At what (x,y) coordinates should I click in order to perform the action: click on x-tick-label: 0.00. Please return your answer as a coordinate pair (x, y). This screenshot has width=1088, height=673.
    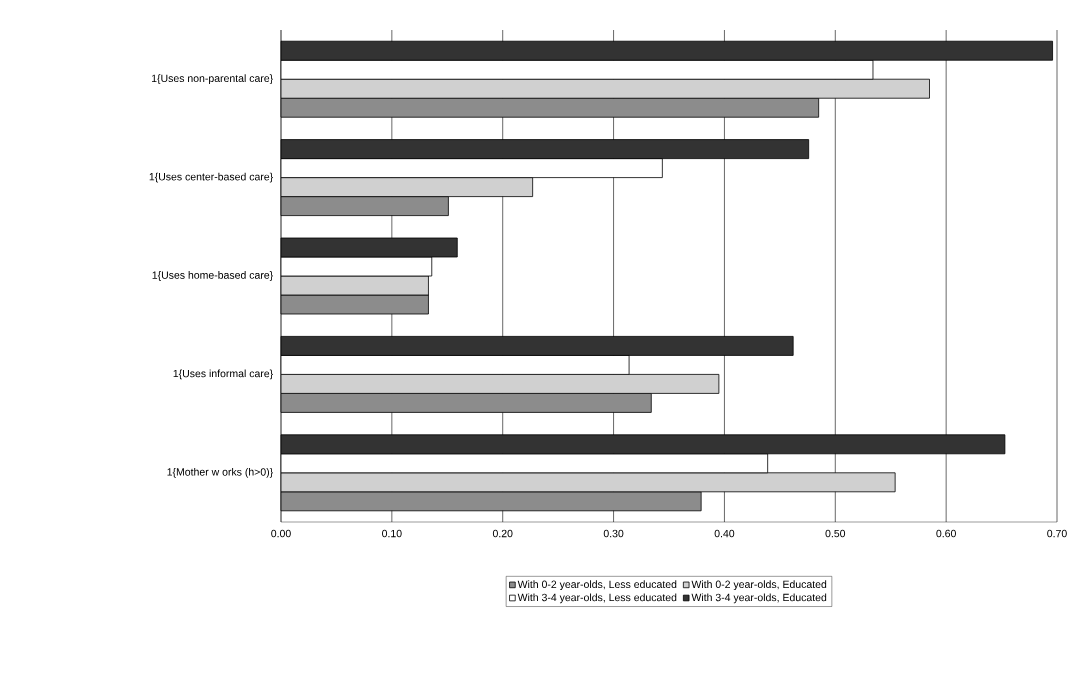
    Looking at the image, I should click on (281, 533).